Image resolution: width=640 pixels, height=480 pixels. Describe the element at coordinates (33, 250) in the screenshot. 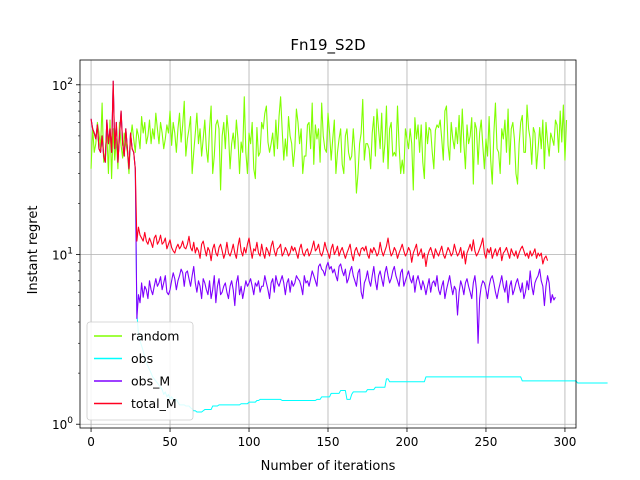

I see `y-axis-label: Instant regret` at that location.